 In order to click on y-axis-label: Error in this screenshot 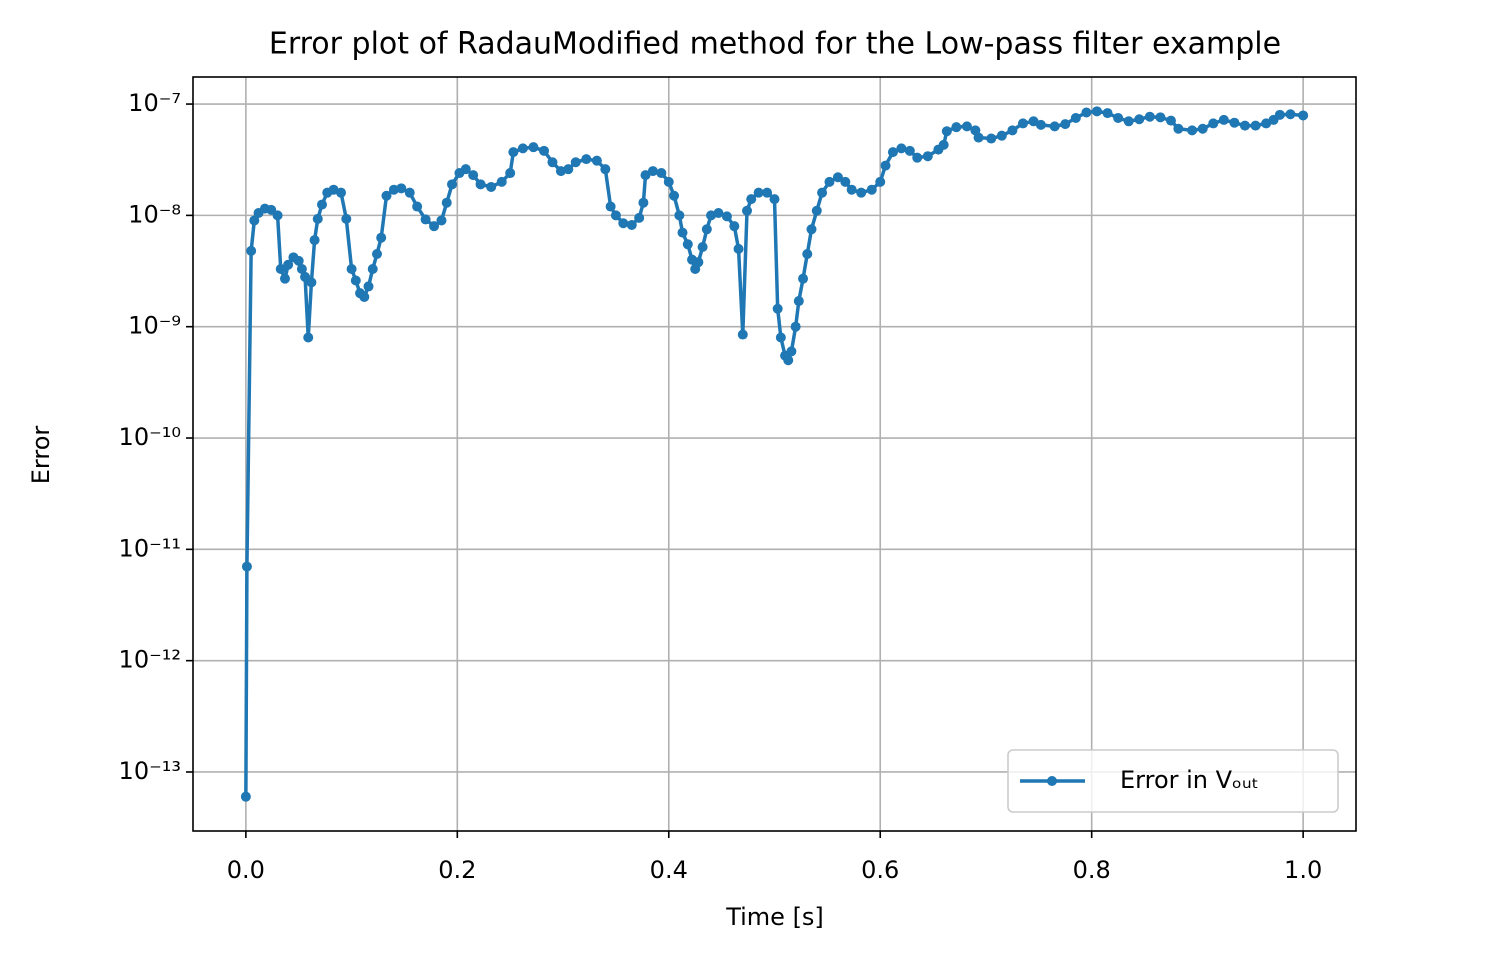, I will do `click(41, 455)`.